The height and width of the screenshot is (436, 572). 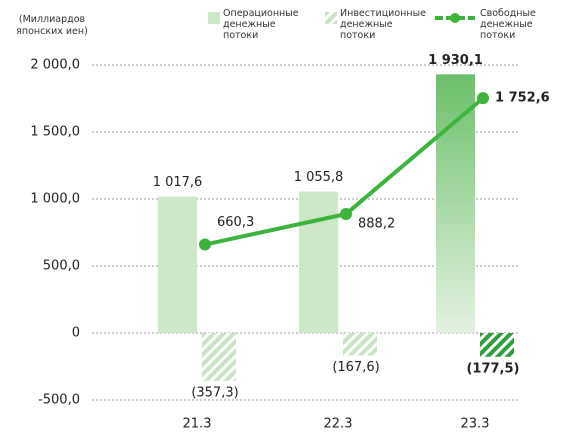 What do you see at coordinates (55, 199) in the screenshot?
I see `y-tick-label: 1 000,0` at bounding box center [55, 199].